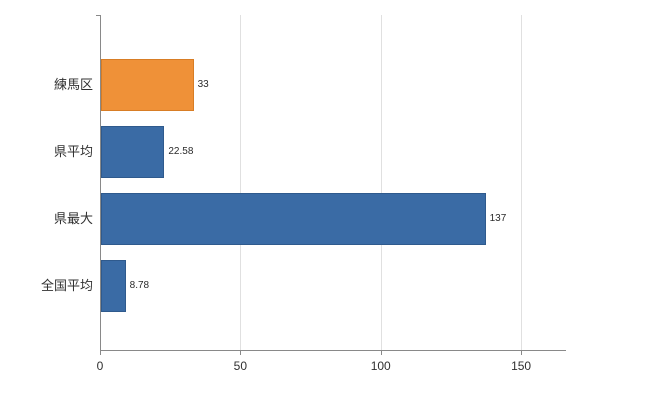  Describe the element at coordinates (73, 218) in the screenshot. I see `category-label: 県最大` at that location.